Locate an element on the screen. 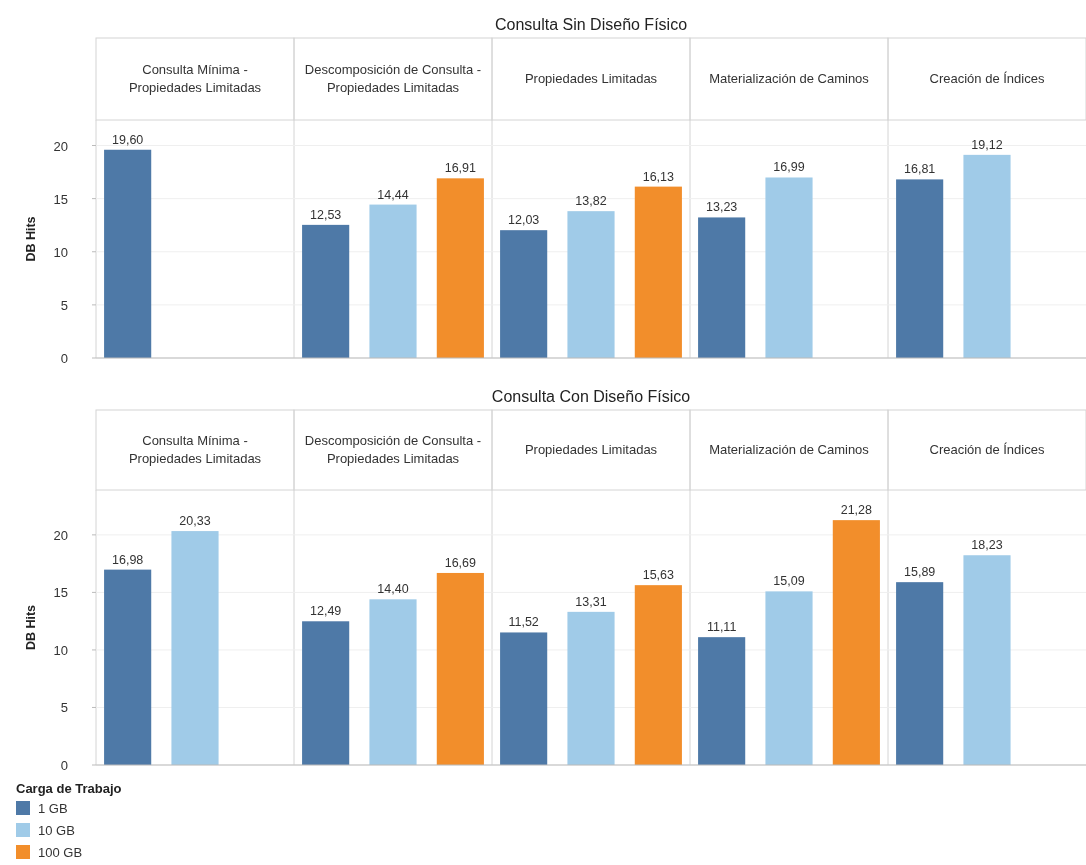  data-label: 21,28 is located at coordinates (856, 510).